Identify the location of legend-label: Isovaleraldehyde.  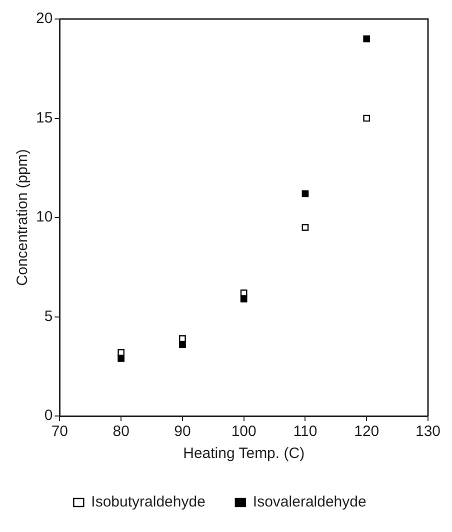
(309, 502).